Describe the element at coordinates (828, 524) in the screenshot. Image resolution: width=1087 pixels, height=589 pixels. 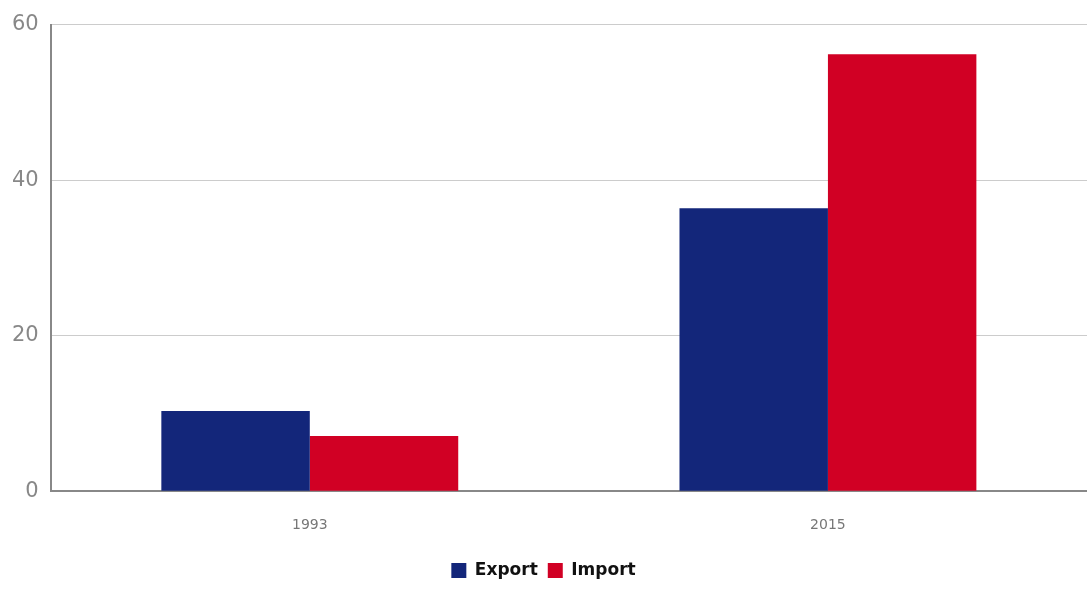
I see `x-tick-label: 2015` at that location.